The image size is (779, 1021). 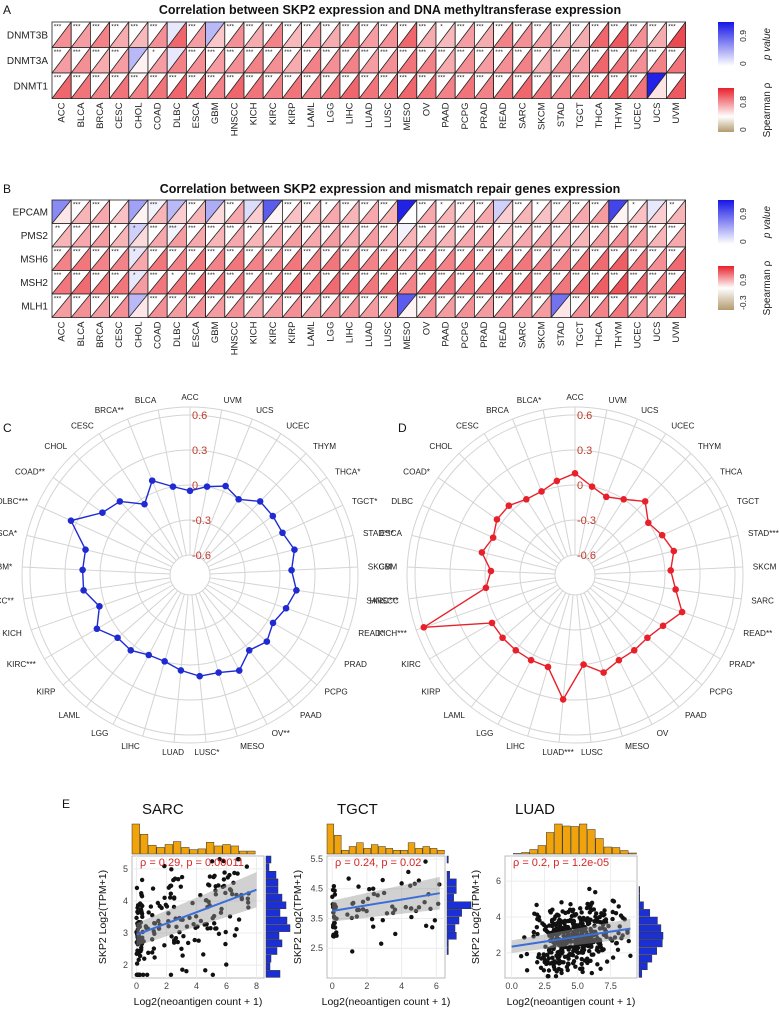 I want to click on gene-label: MSH2, so click(x=34, y=283).